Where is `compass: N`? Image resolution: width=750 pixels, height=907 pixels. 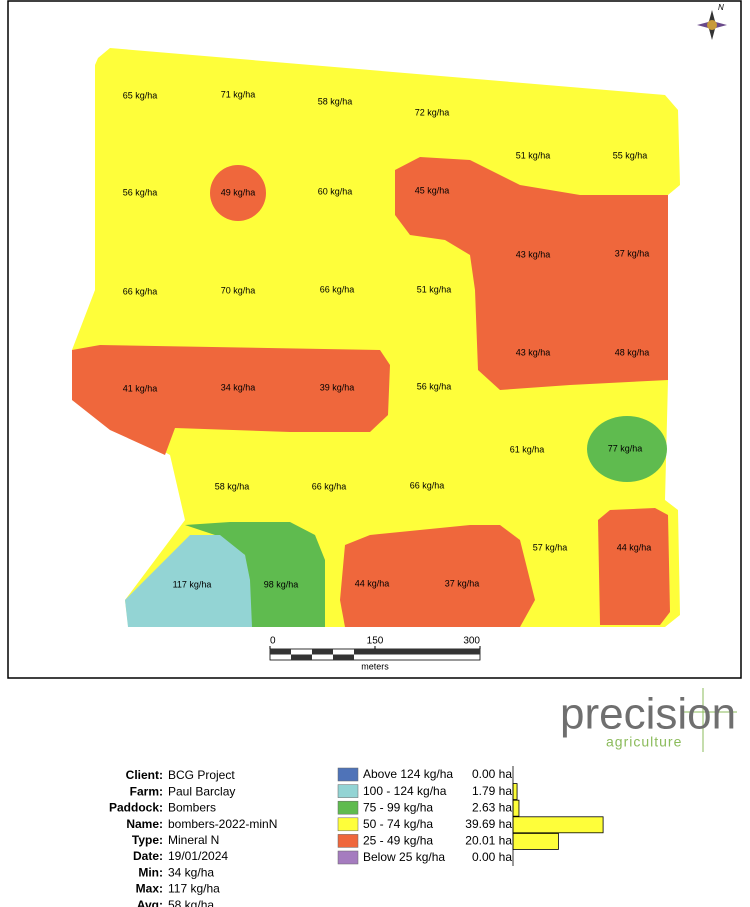 compass: N is located at coordinates (712, 21).